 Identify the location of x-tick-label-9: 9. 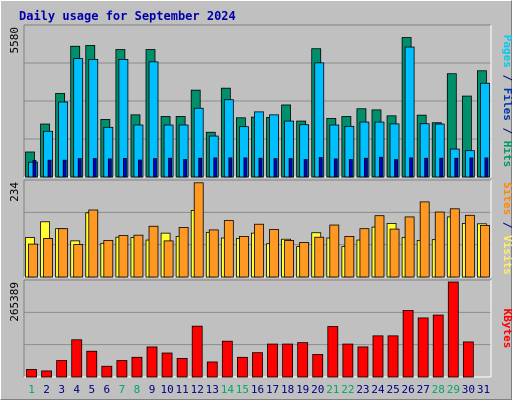
(152, 389).